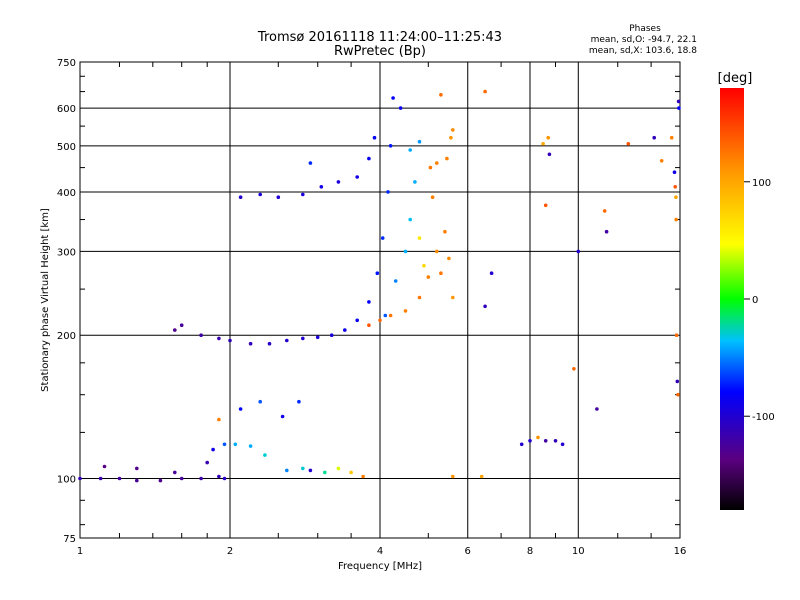  What do you see at coordinates (680, 551) in the screenshot?
I see `x-tick-label: 16` at bounding box center [680, 551].